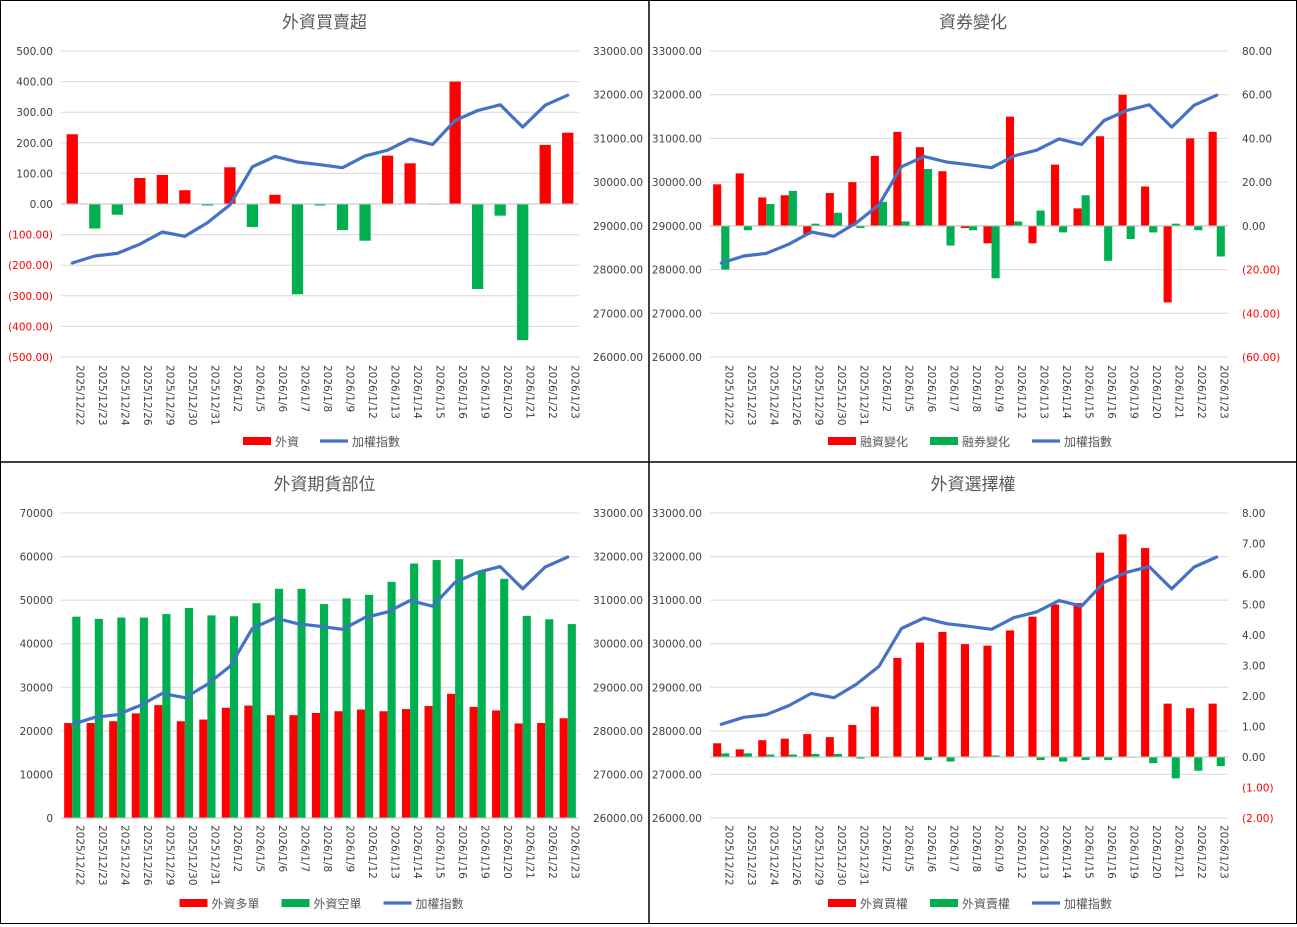 The height and width of the screenshot is (927, 1297). Describe the element at coordinates (169, 855) in the screenshot. I see `category-label: 2025/12/29` at that location.